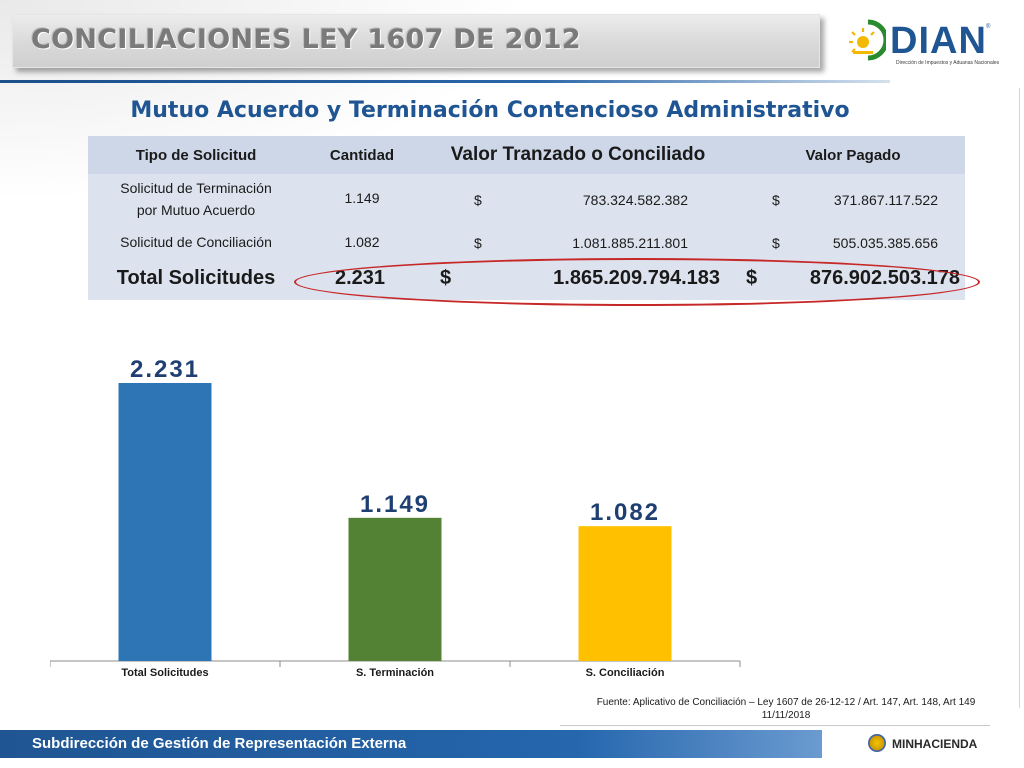 The width and height of the screenshot is (1024, 768). Describe the element at coordinates (362, 155) in the screenshot. I see `header-cantidad: Cantidad` at that location.